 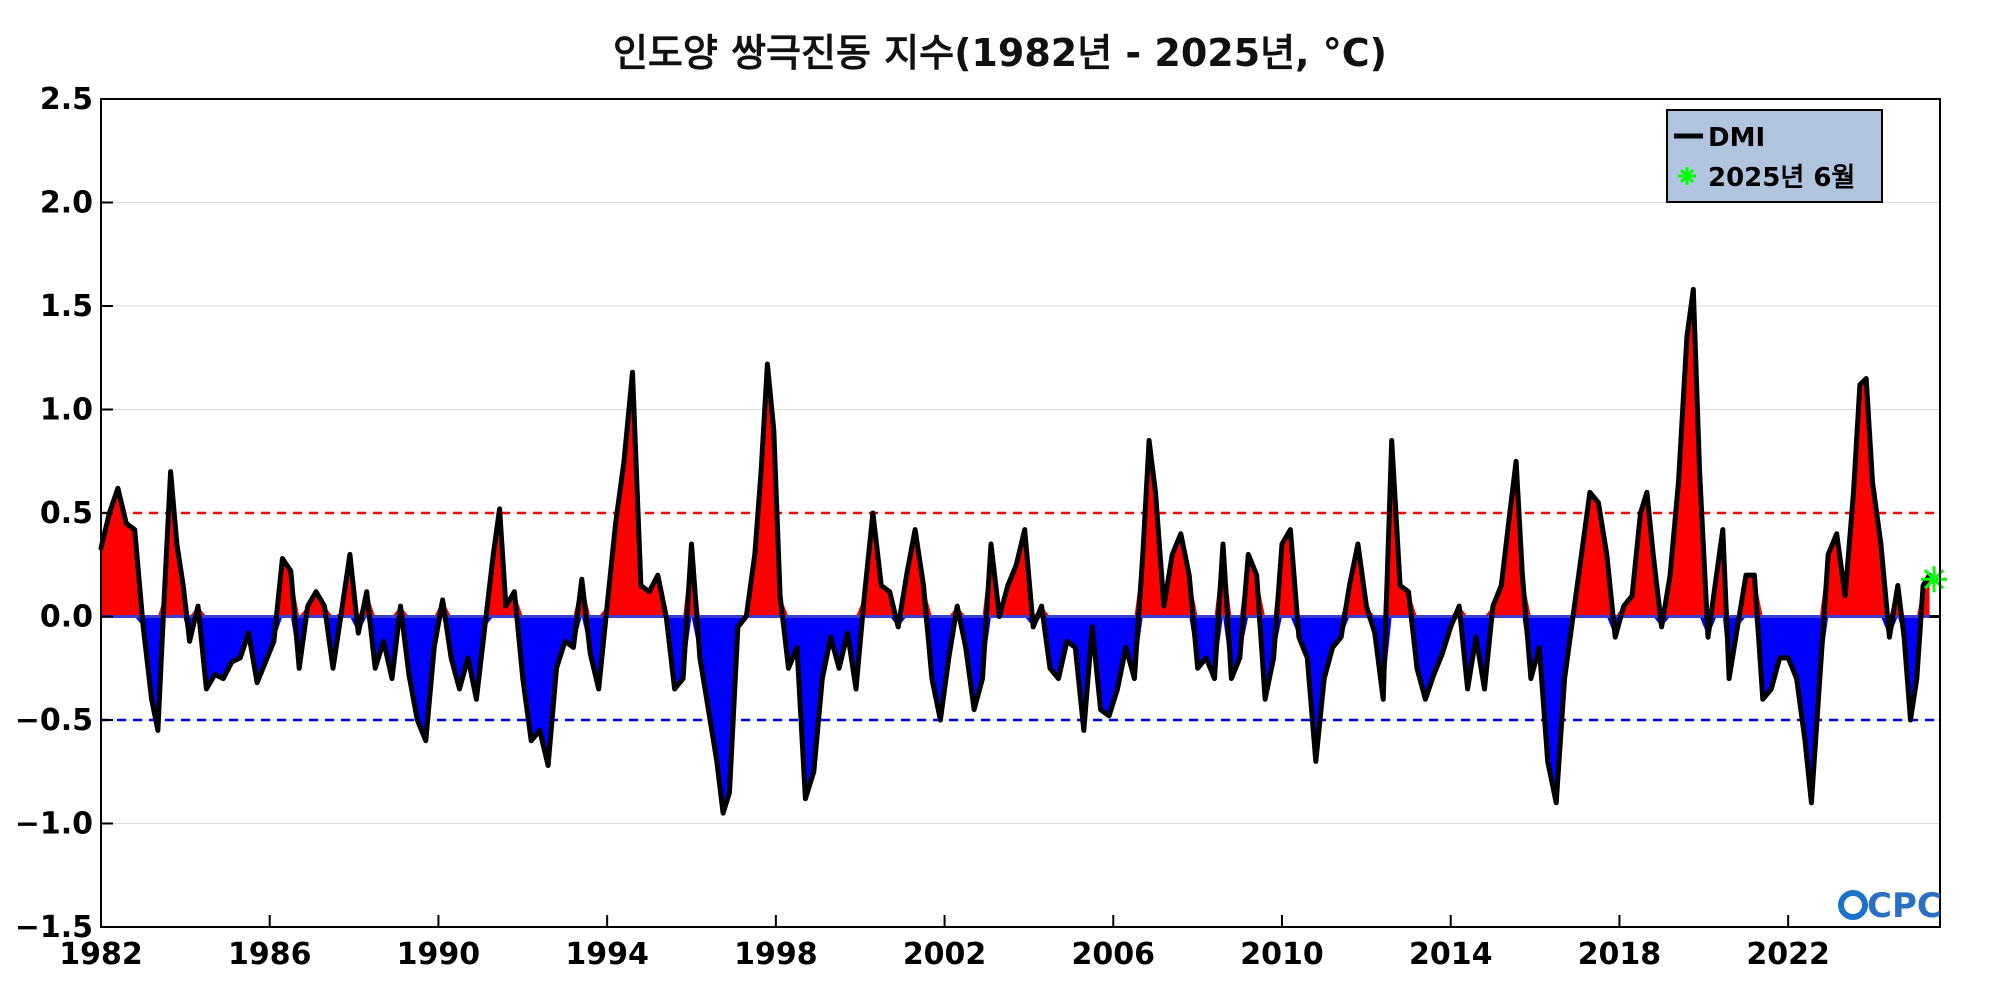 I want to click on x-tick-label: 2014, so click(x=1451, y=954).